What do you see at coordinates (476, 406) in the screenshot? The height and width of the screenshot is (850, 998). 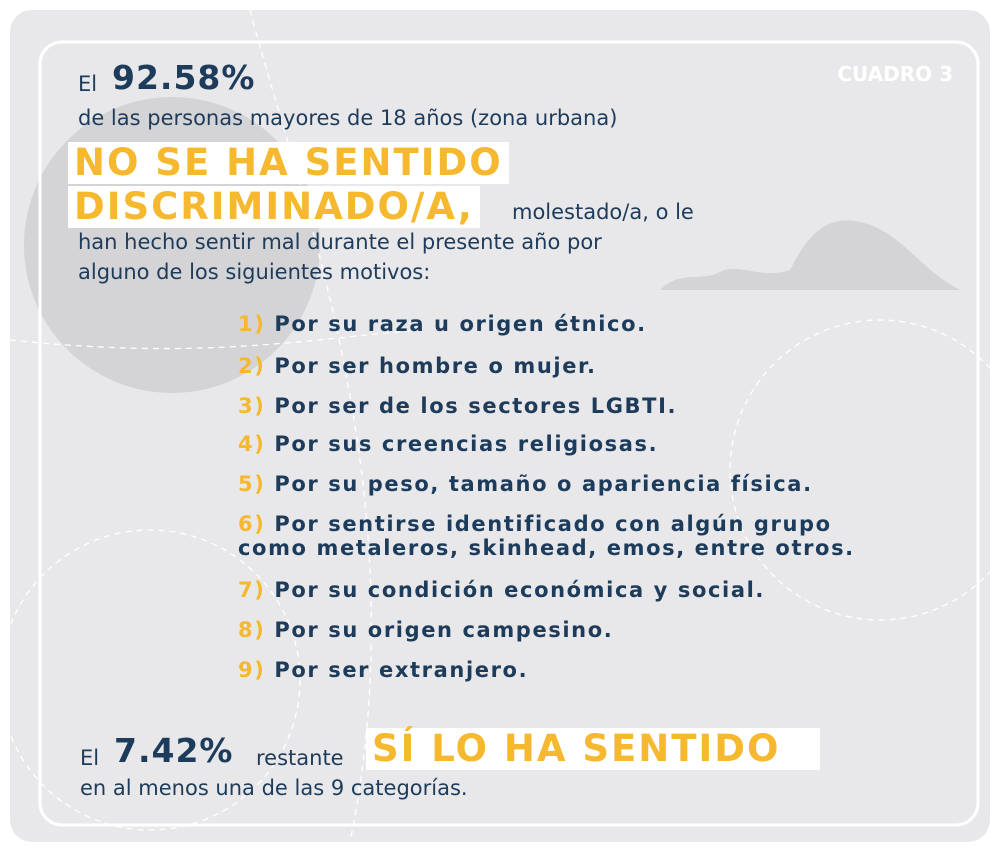 I see `motive-text: Por ser de los sectores LGBTI.` at bounding box center [476, 406].